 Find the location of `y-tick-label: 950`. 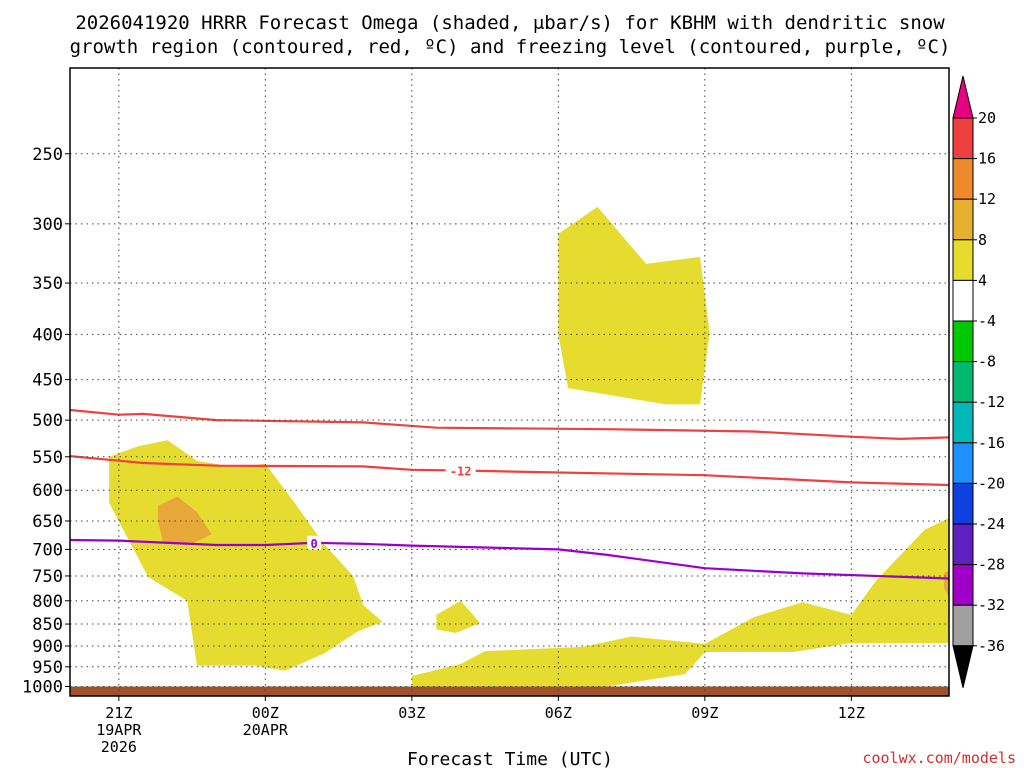

y-tick-label: 950 is located at coordinates (47, 668).